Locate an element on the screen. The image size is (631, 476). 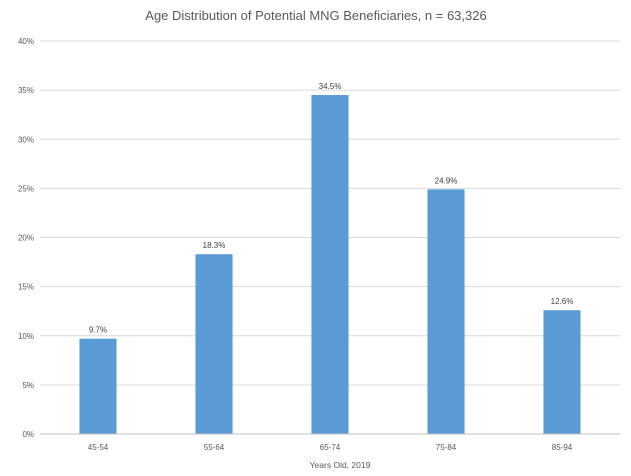
y-tick-label: 0% is located at coordinates (28, 434).